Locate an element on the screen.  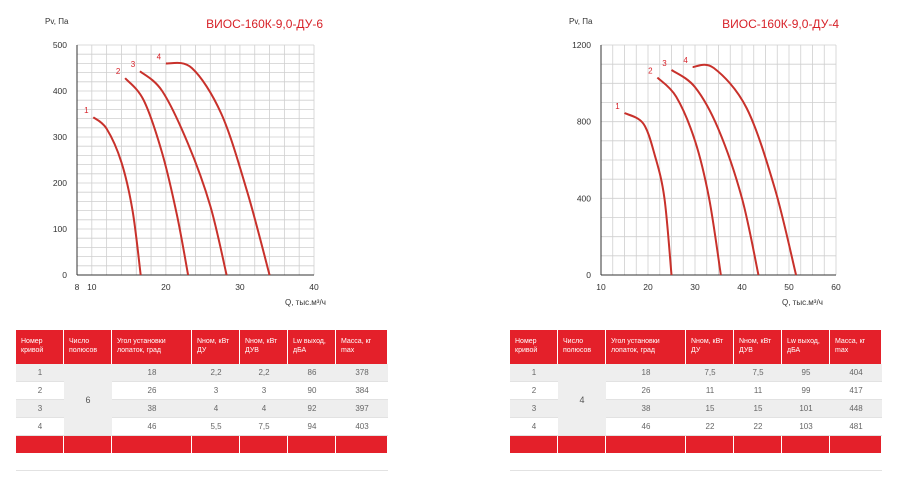
header-power-duv: Nном, кВт ДУВ is located at coordinates (264, 347).